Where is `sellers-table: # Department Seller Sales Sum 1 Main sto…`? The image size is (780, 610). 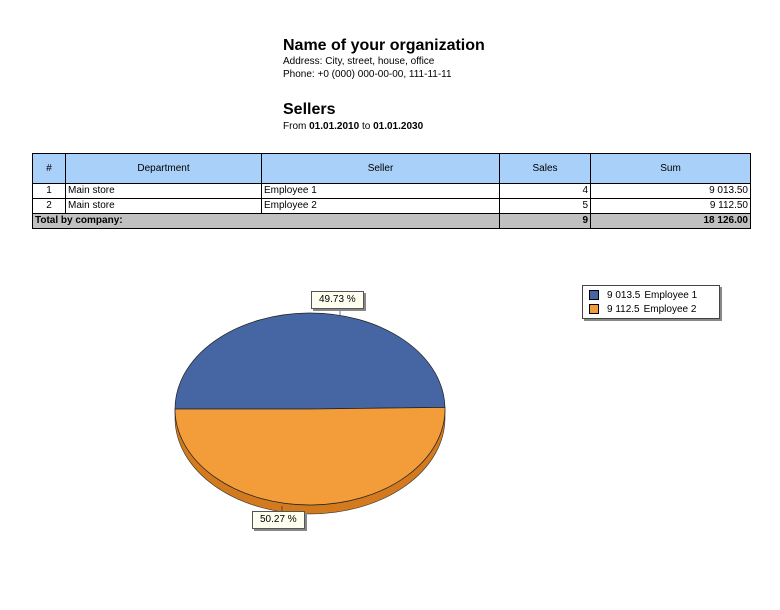 sellers-table: # Department Seller Sales Sum 1 Main sto… is located at coordinates (391, 191).